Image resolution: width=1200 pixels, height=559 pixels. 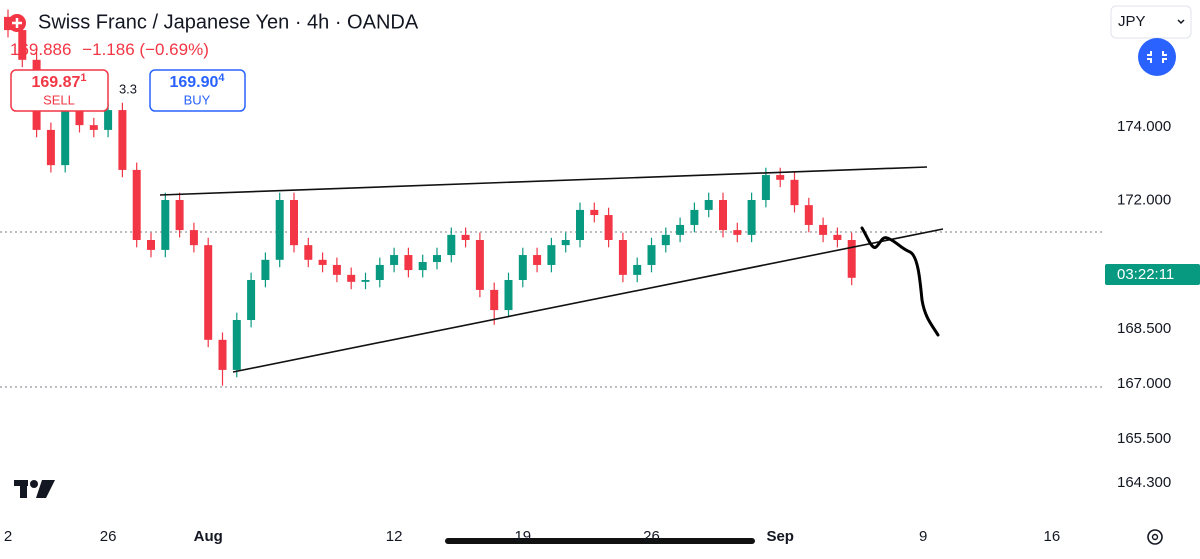 I want to click on price-change: 169.886 −1.186 (−0.69%), so click(x=109, y=49).